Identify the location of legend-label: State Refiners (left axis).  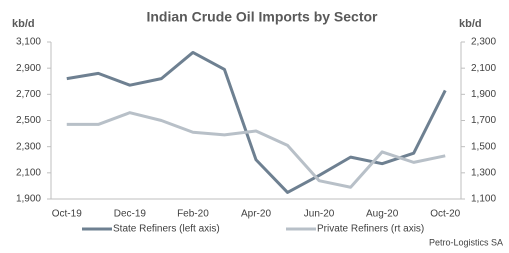
(166, 229).